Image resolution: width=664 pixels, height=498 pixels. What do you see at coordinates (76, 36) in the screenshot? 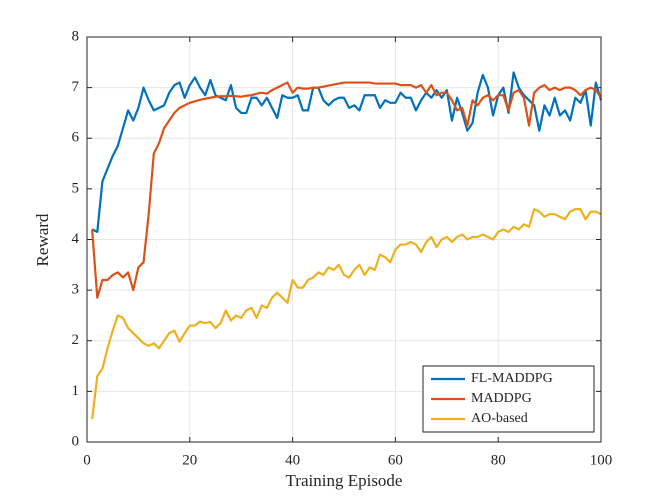
I see `y-tick-label: 8` at bounding box center [76, 36].